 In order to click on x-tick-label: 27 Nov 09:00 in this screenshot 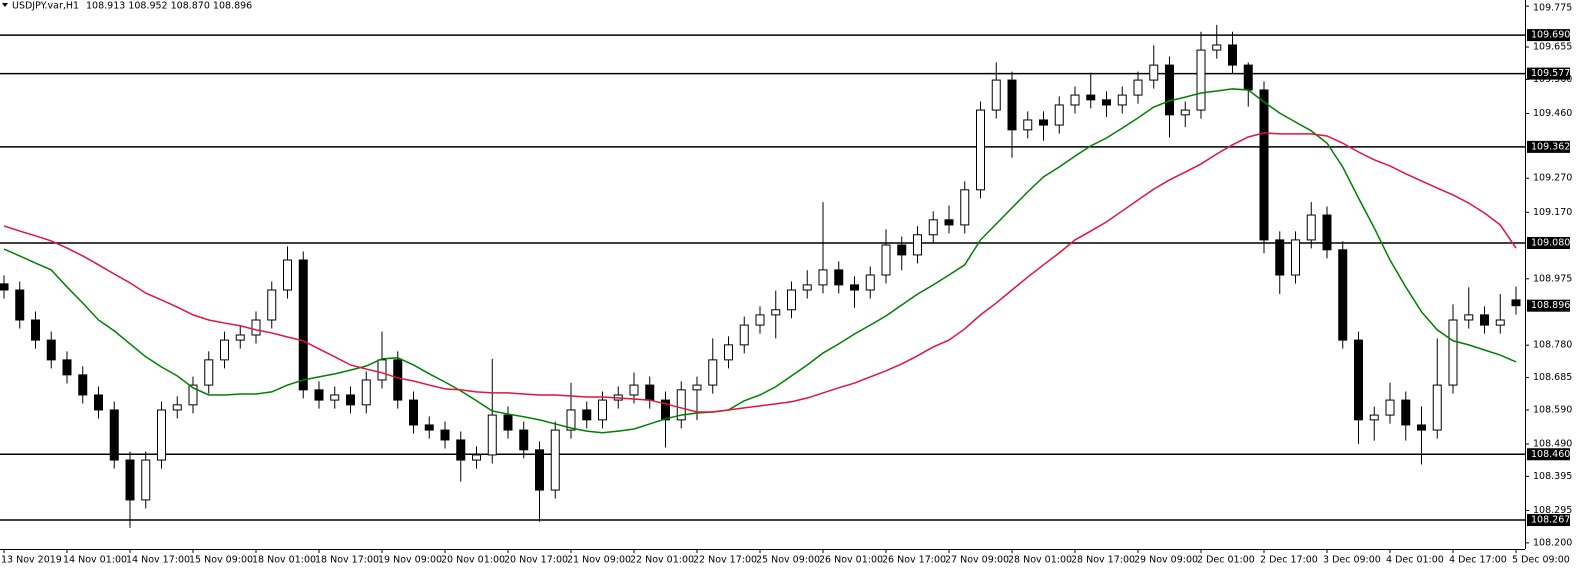, I will do `click(977, 560)`.